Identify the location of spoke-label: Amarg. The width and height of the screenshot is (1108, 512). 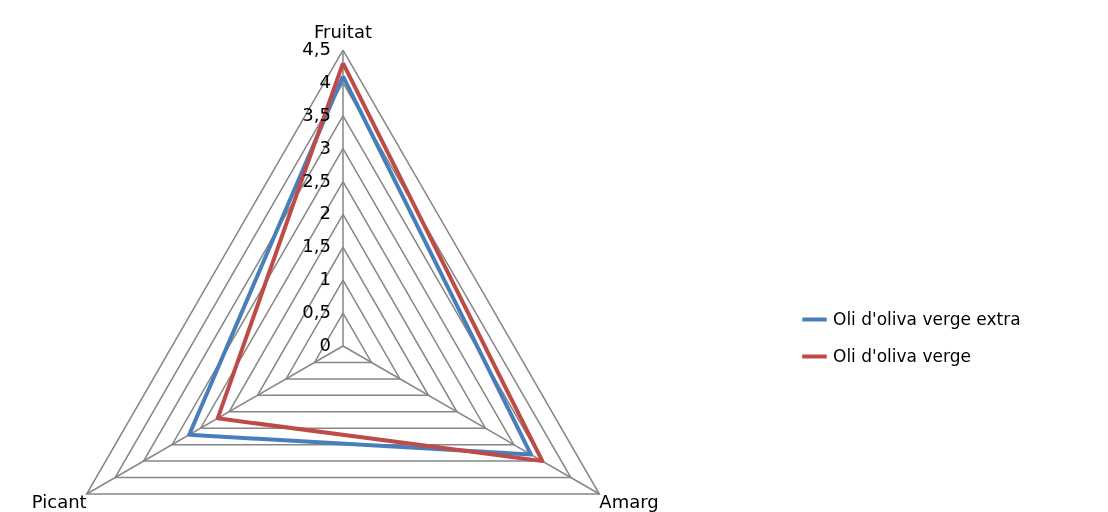
(629, 501).